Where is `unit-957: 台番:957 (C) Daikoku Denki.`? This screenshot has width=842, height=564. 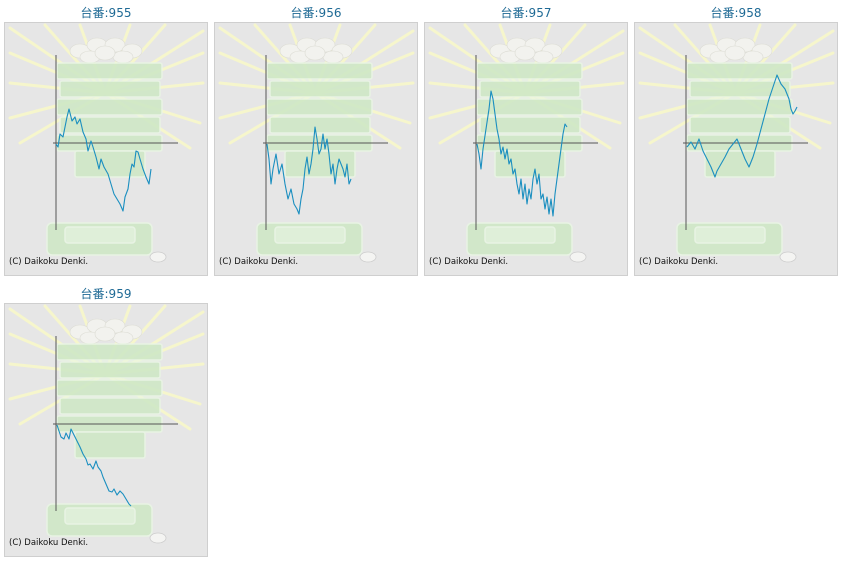
unit-957: 台番:957 (C) Daikoku Denki. is located at coordinates (526, 138).